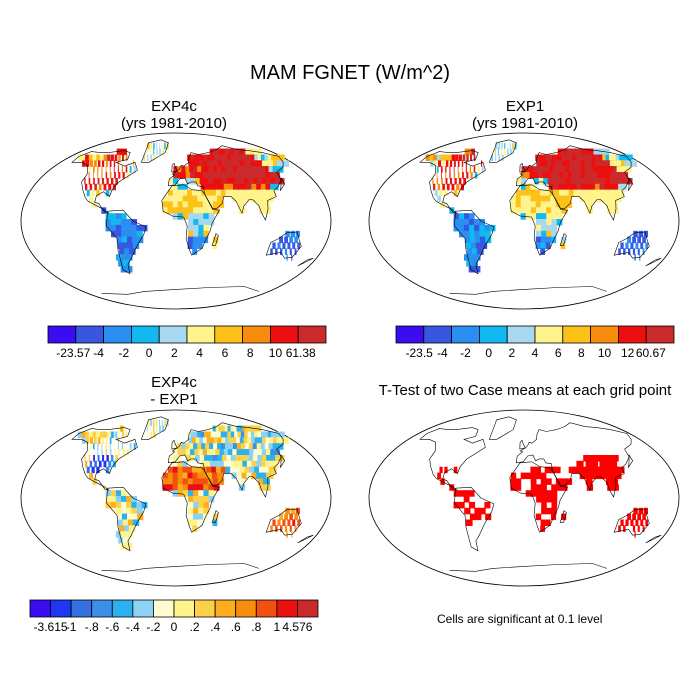 The height and width of the screenshot is (700, 700). Describe the element at coordinates (651, 353) in the screenshot. I see `colorbar-tick-label: 60.67` at that location.